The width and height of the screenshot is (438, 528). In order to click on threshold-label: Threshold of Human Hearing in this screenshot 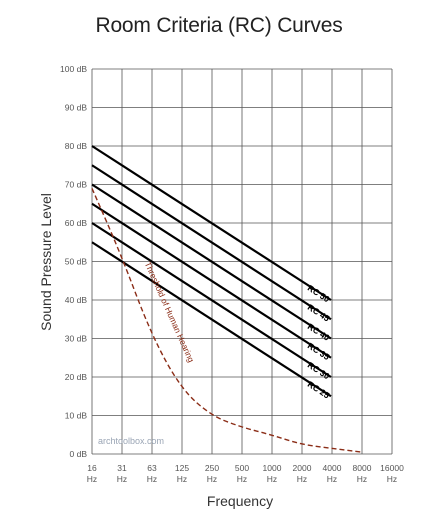, I will do `click(170, 312)`.